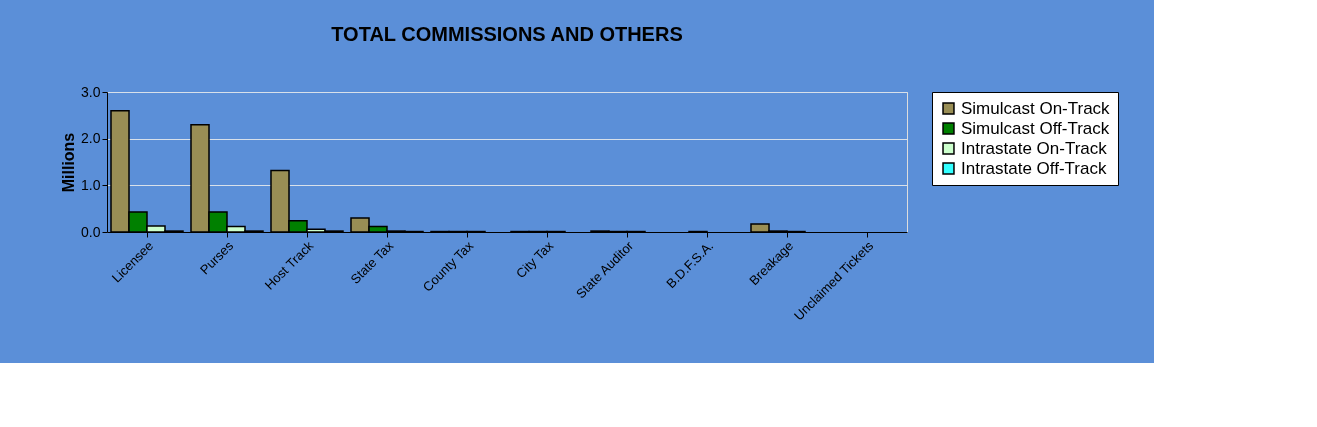 This screenshot has height=427, width=1317. I want to click on y-tick-label: 3.0, so click(91, 91).